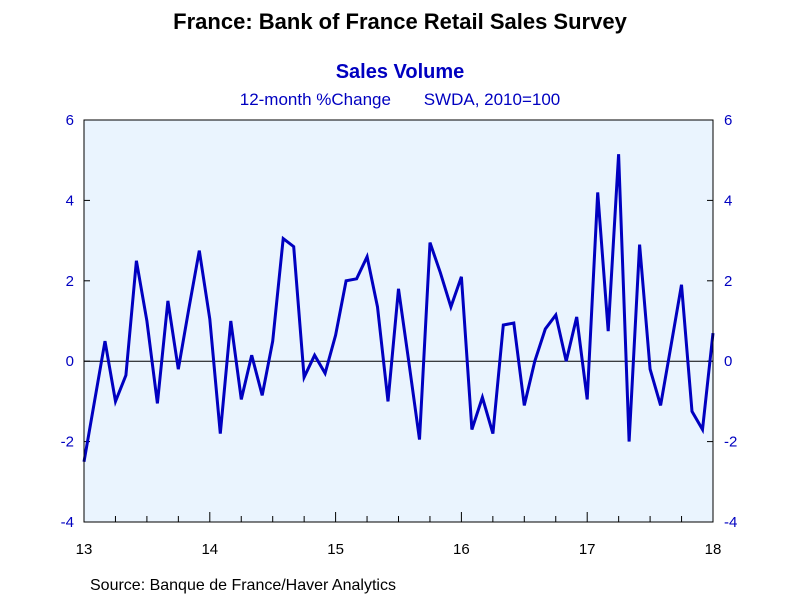 This screenshot has height=600, width=800. I want to click on y-tick-label-left: 4, so click(70, 200).